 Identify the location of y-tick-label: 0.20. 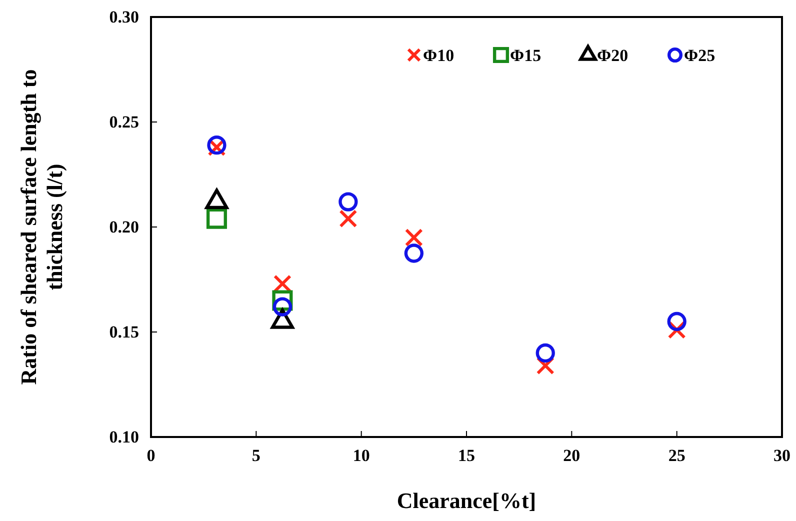
(124, 226).